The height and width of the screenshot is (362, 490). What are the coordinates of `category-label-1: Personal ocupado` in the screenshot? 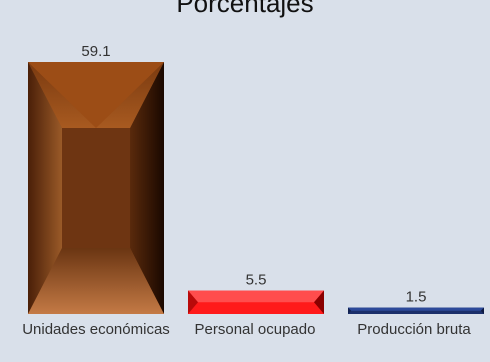 It's located at (255, 329).